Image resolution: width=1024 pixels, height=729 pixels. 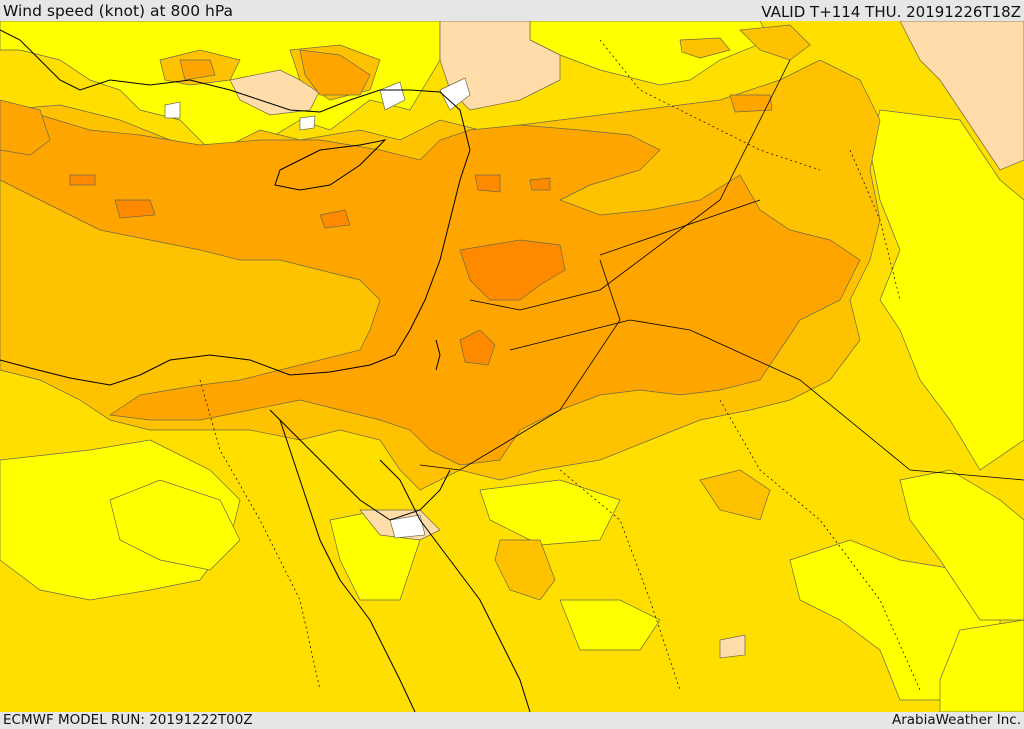 What do you see at coordinates (956, 720) in the screenshot?
I see `credit: ArabiaWeather Inc.` at bounding box center [956, 720].